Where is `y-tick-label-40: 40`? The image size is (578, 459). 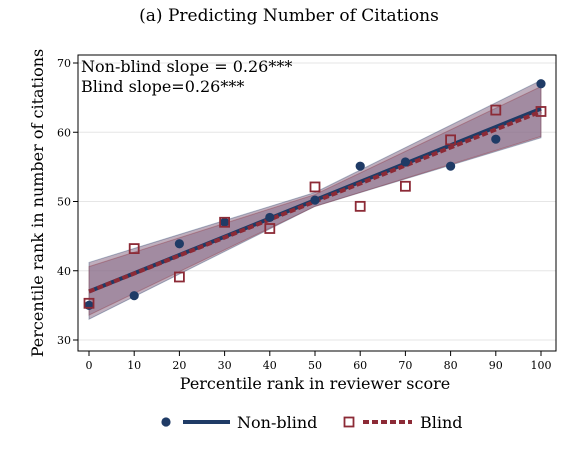
y-tick-label-40: 40 is located at coordinates (64, 271).